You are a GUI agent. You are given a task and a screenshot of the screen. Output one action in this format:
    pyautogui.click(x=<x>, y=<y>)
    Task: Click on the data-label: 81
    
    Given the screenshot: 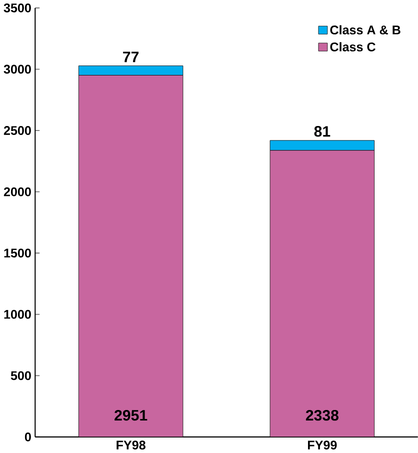 What is the action you would take?
    pyautogui.click(x=322, y=131)
    